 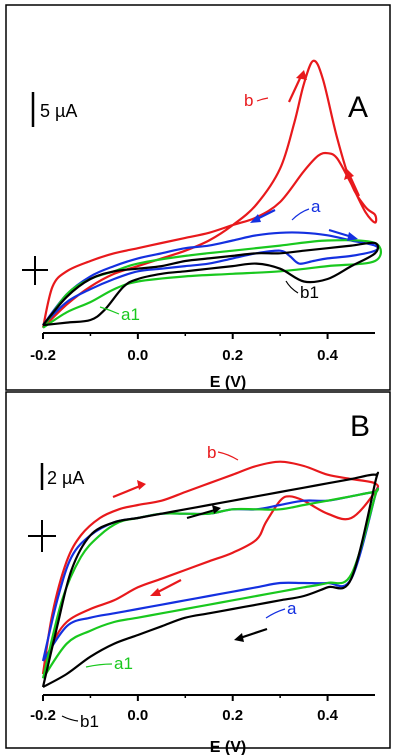 What do you see at coordinates (58, 111) in the screenshot?
I see `panel-a-scale-label: 5 µA` at bounding box center [58, 111].